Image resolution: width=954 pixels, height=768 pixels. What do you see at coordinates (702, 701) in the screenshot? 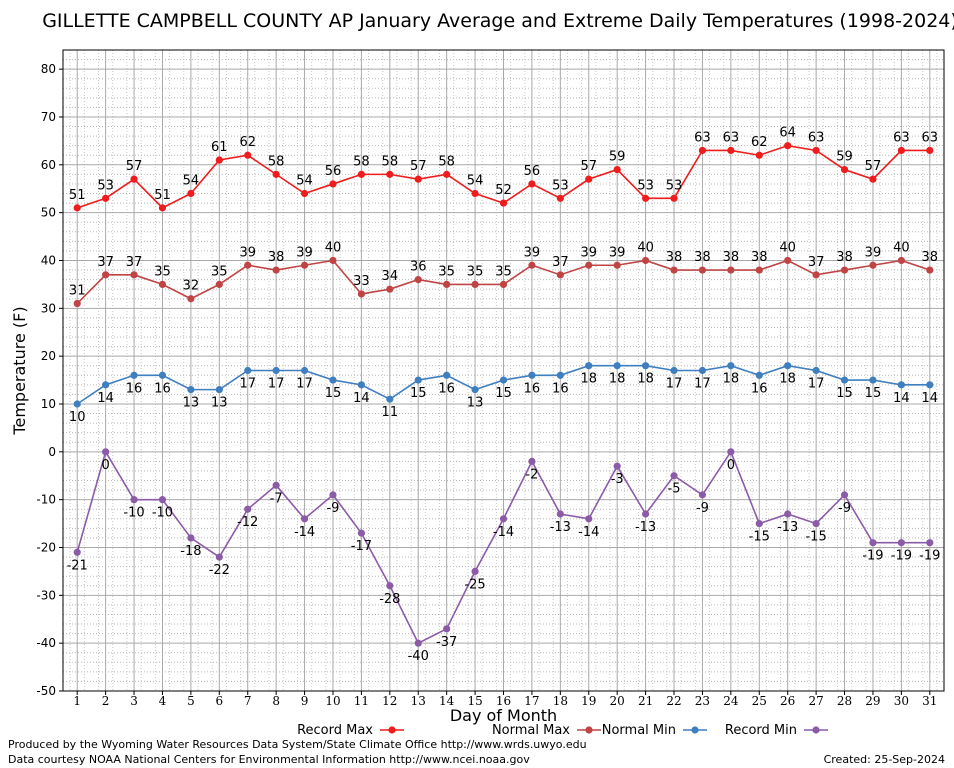
I see `x-tick-label: 23` at bounding box center [702, 701].